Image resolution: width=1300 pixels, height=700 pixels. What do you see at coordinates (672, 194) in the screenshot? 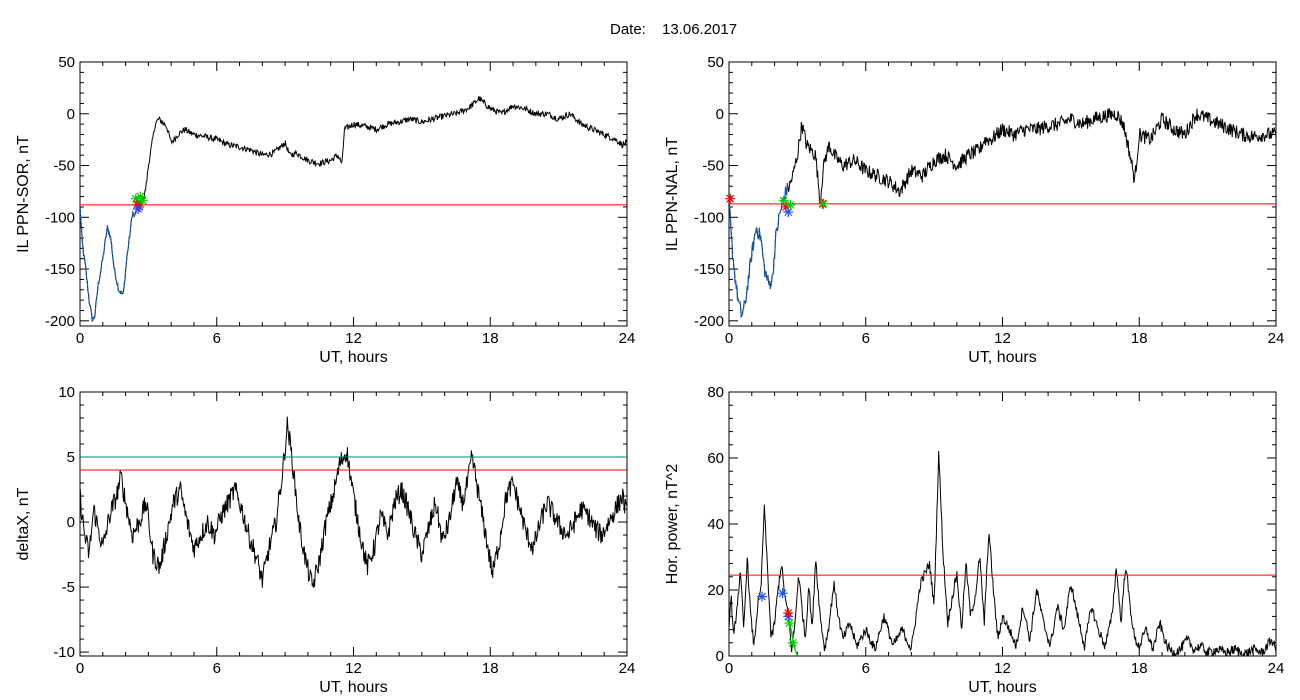
I see `y-axis-title: IL PPN-NAL, nT` at bounding box center [672, 194].